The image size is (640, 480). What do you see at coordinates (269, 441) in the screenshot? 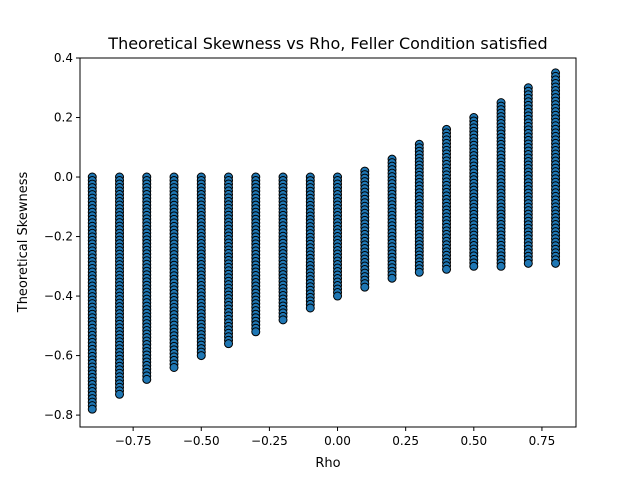
I see `x-tick-label: −0.25` at bounding box center [269, 441].